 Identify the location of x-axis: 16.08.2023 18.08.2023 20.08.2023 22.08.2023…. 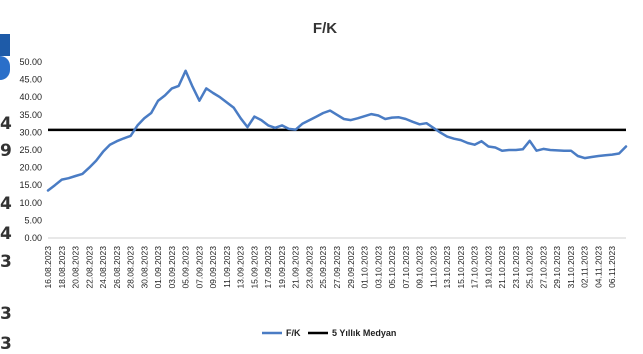
(334, 263).